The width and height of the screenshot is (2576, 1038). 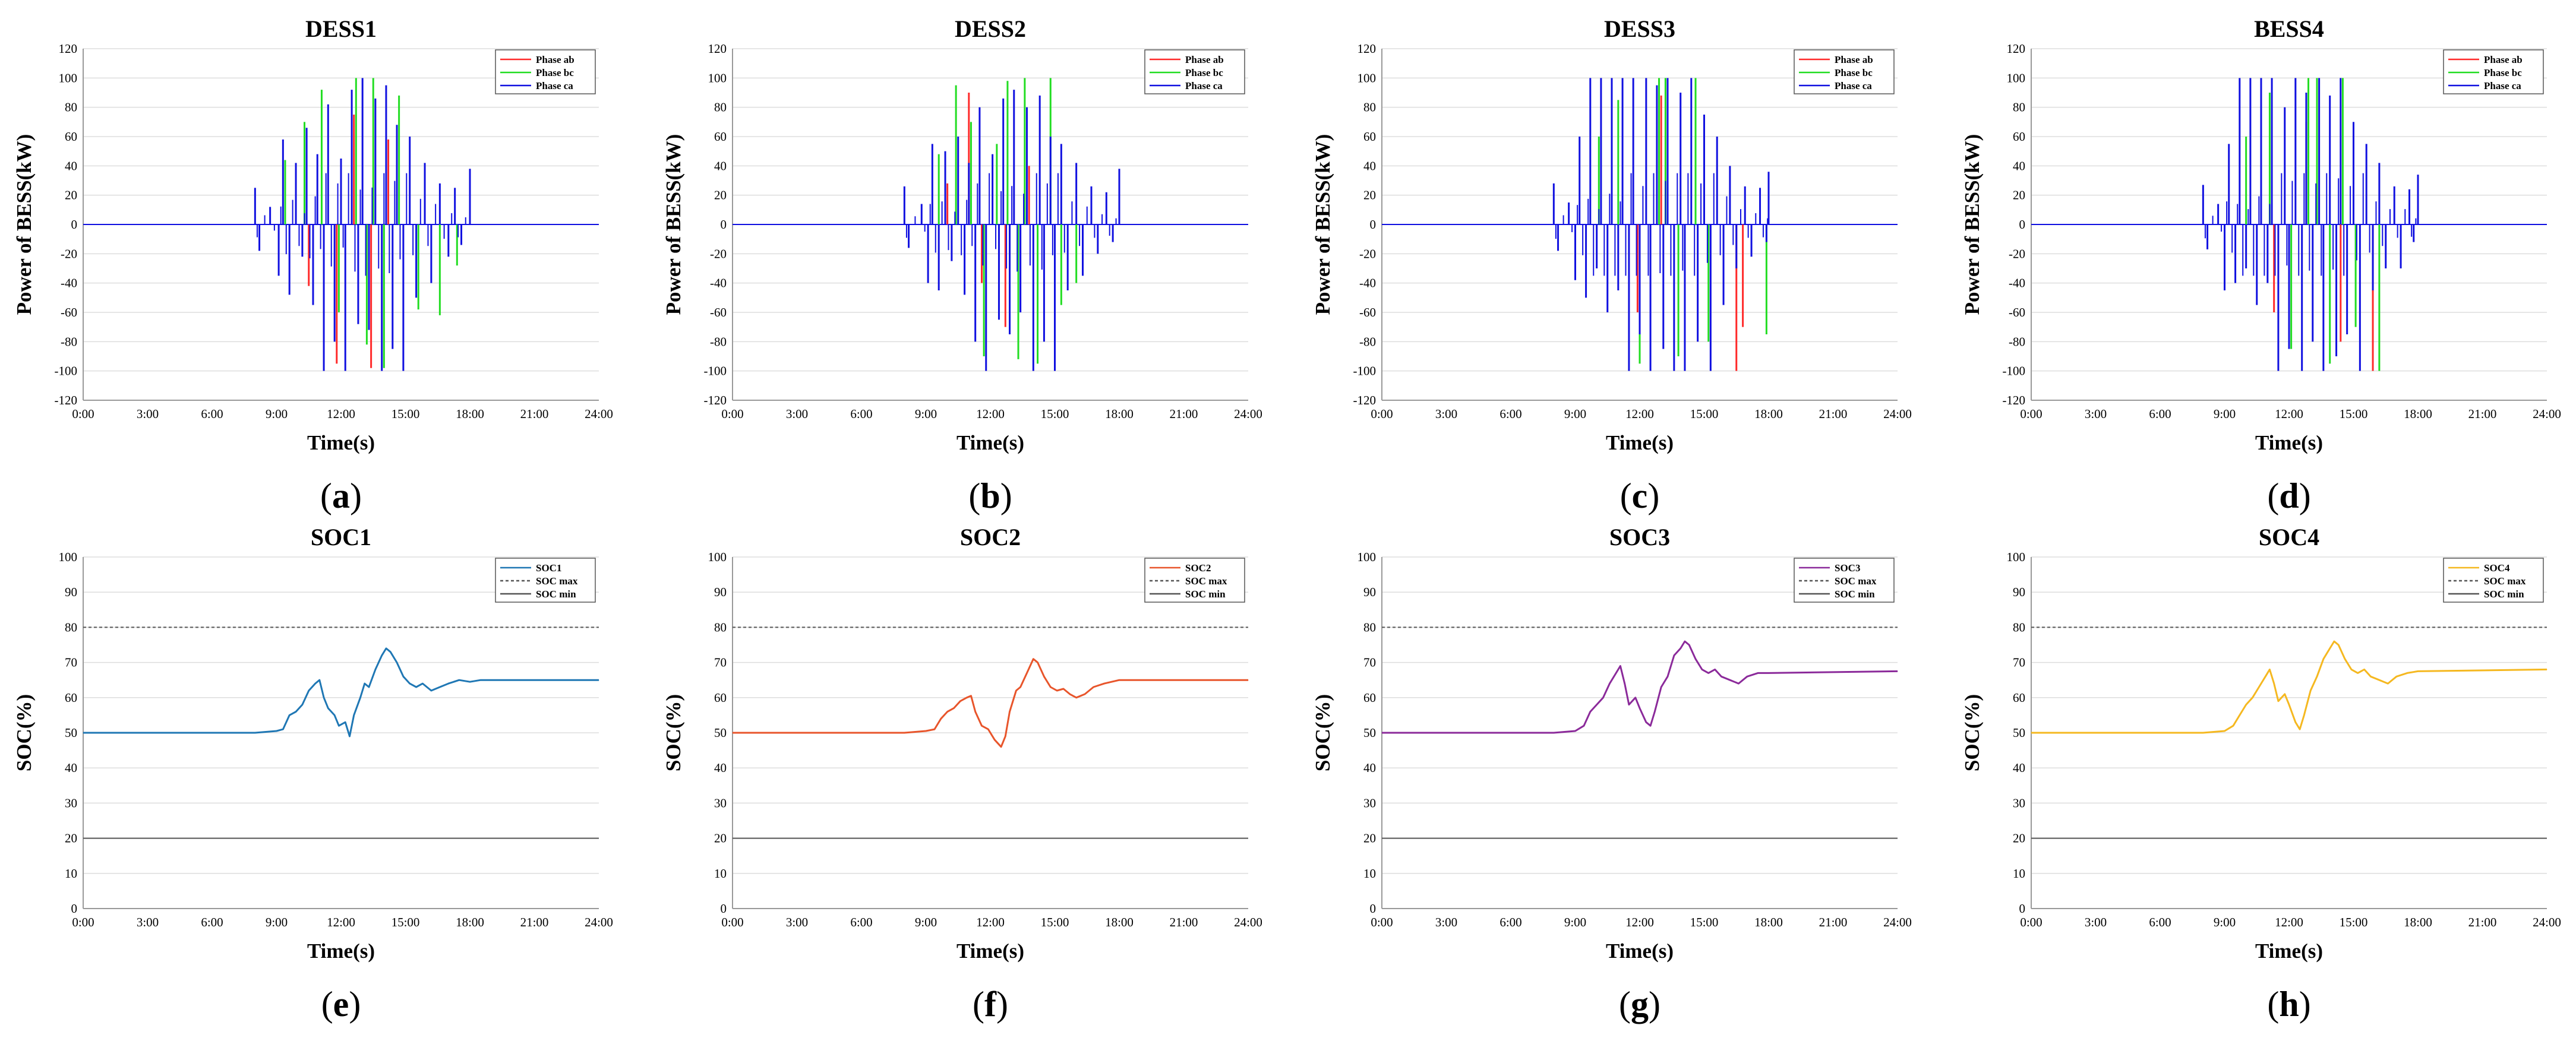 I want to click on y-tick-label: 120, so click(x=2016, y=49).